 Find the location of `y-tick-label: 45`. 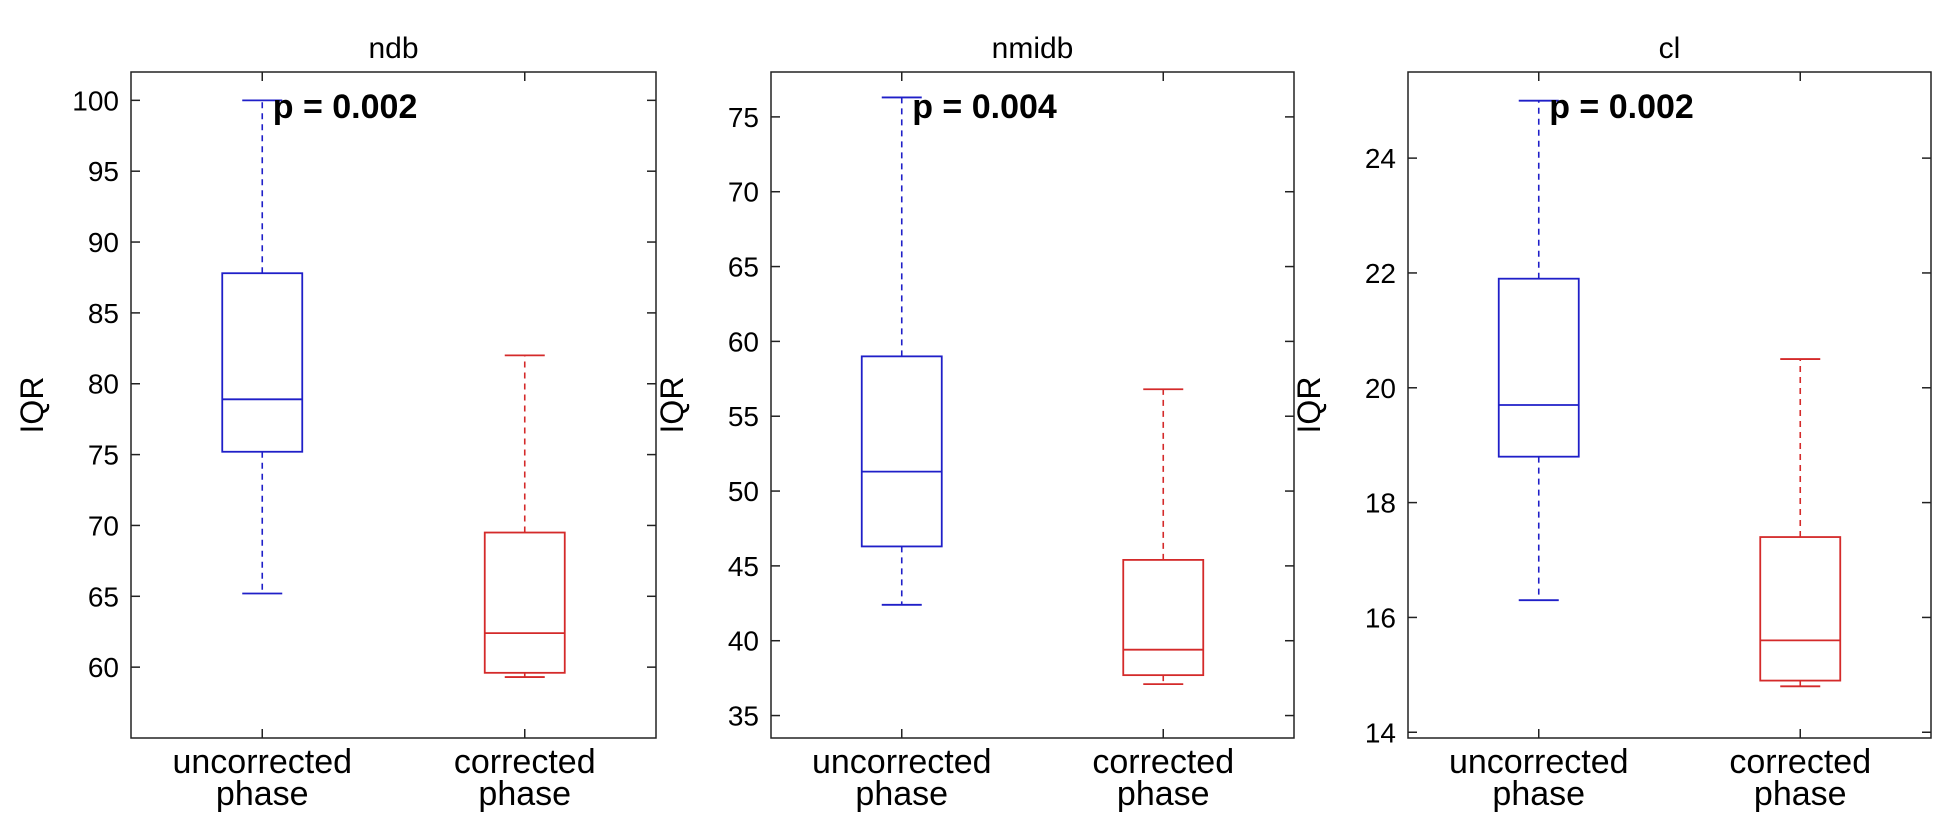

y-tick-label: 45 is located at coordinates (743, 566).